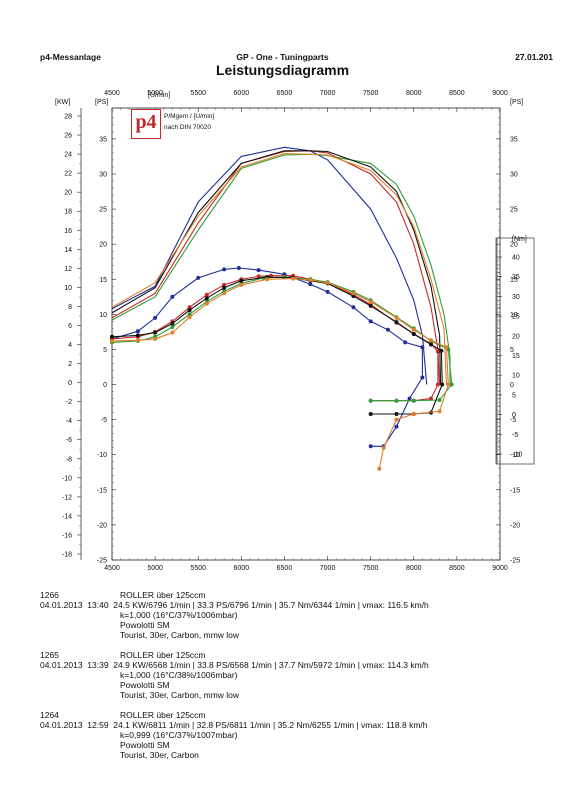 This screenshot has width=565, height=800. What do you see at coordinates (103, 174) in the screenshot?
I see `ps-tick-left-label: 30` at bounding box center [103, 174].